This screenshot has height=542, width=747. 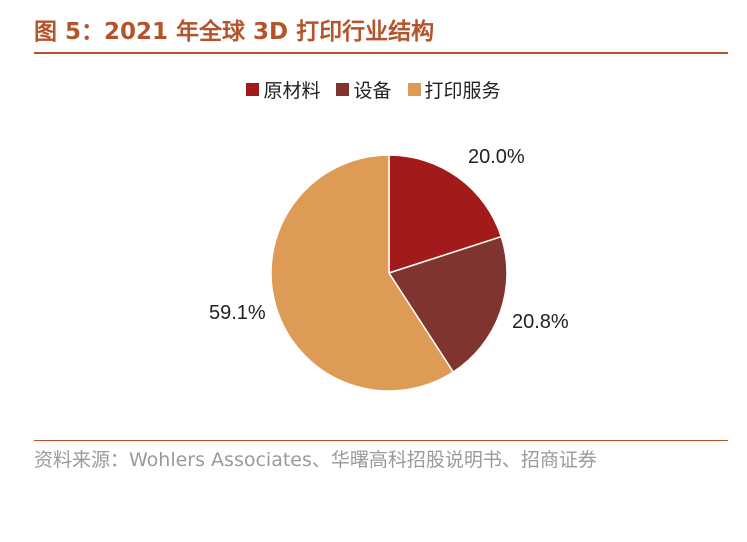 I want to click on legend-swatch-raw-materials, so click(x=253, y=89).